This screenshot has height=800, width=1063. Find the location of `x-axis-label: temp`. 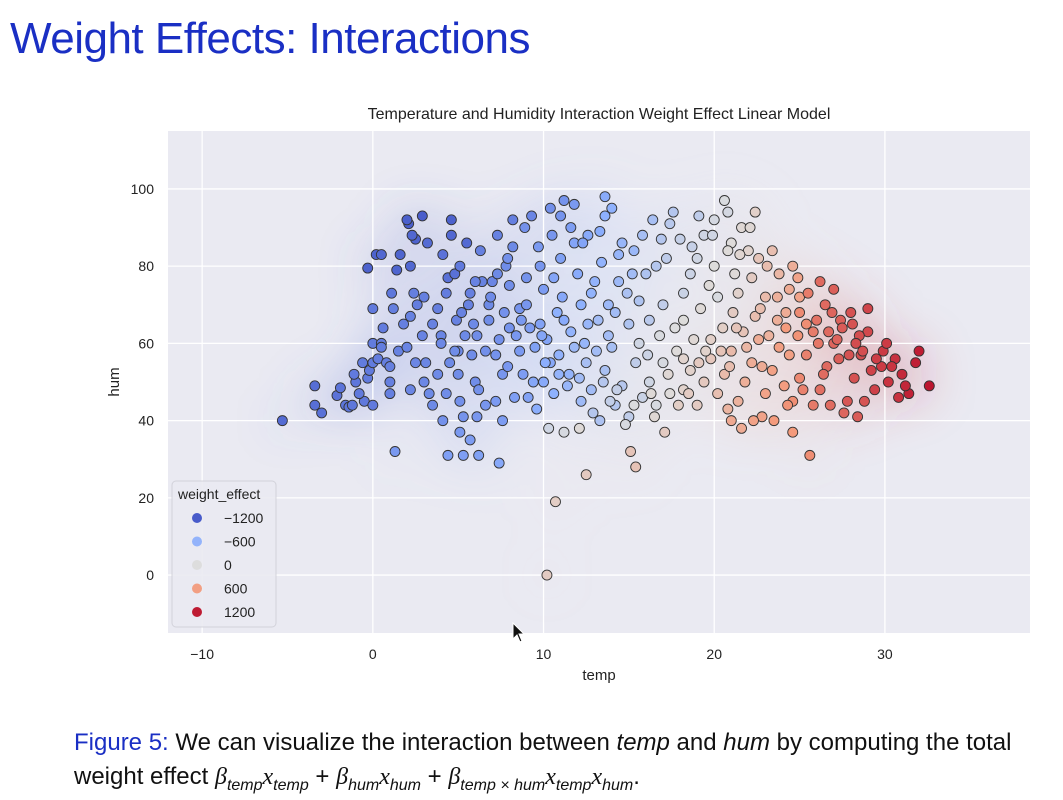

x-axis-label: temp is located at coordinates (598, 675).